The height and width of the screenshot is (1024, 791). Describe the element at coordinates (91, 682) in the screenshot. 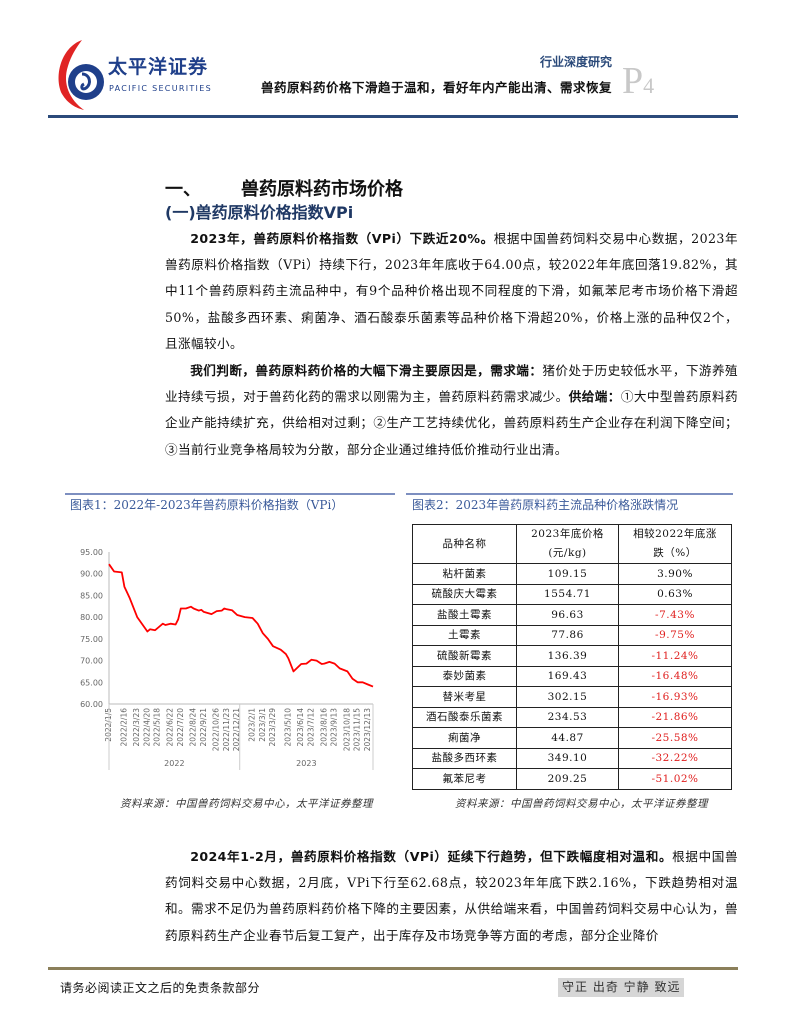

I see `y-tick-label: 65.00` at that location.